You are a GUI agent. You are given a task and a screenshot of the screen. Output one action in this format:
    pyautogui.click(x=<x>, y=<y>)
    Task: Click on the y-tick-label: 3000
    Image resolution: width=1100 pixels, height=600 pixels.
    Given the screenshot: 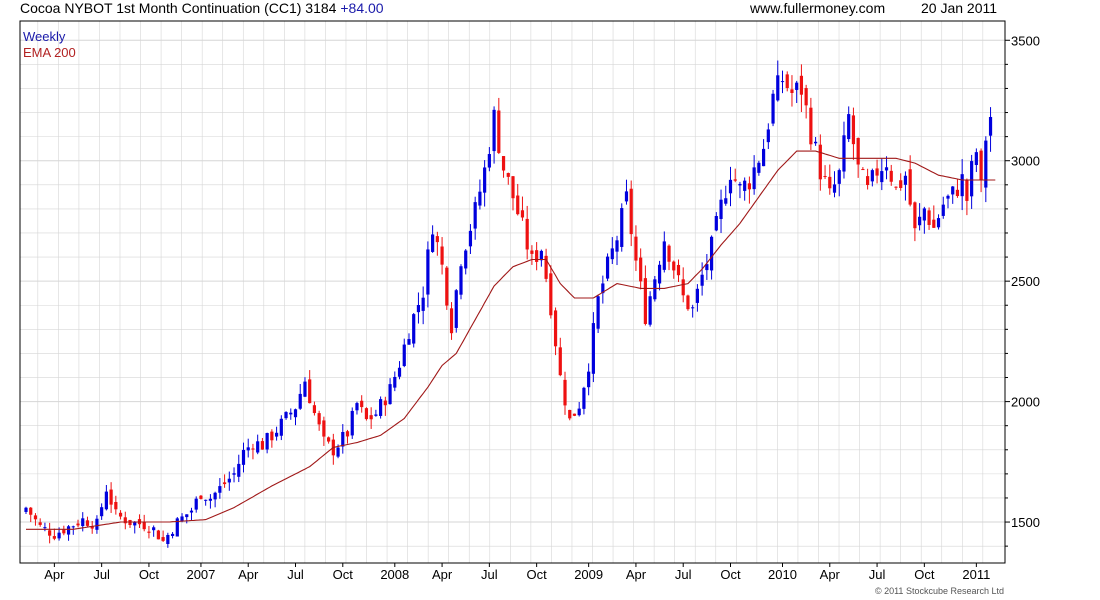 What is the action you would take?
    pyautogui.click(x=1025, y=161)
    